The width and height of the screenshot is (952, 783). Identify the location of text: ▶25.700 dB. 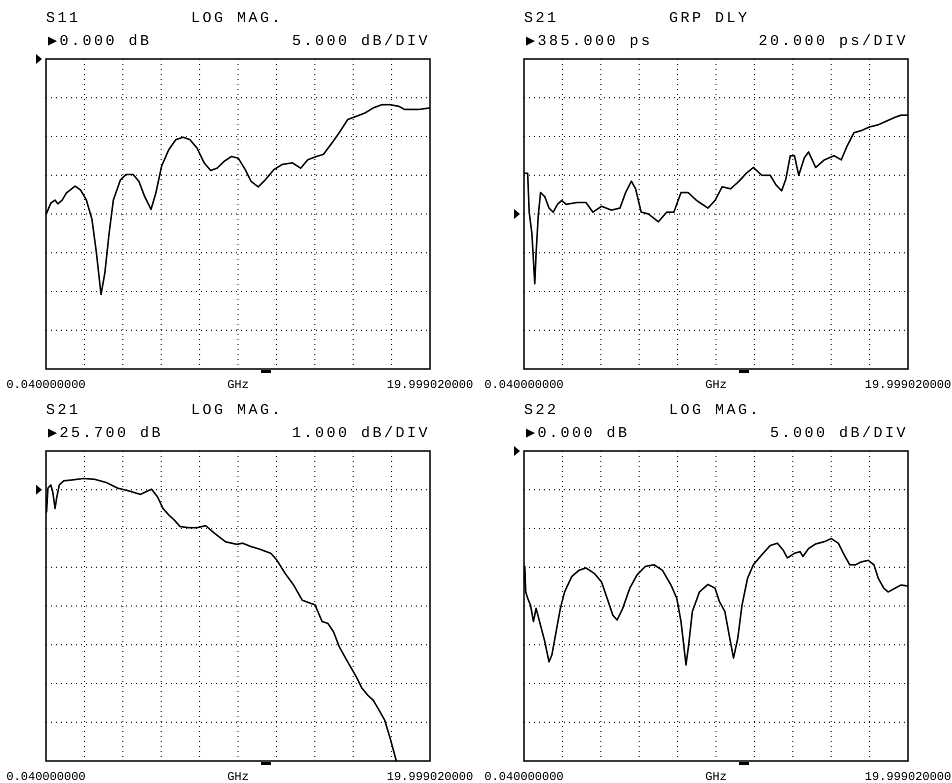
(106, 433).